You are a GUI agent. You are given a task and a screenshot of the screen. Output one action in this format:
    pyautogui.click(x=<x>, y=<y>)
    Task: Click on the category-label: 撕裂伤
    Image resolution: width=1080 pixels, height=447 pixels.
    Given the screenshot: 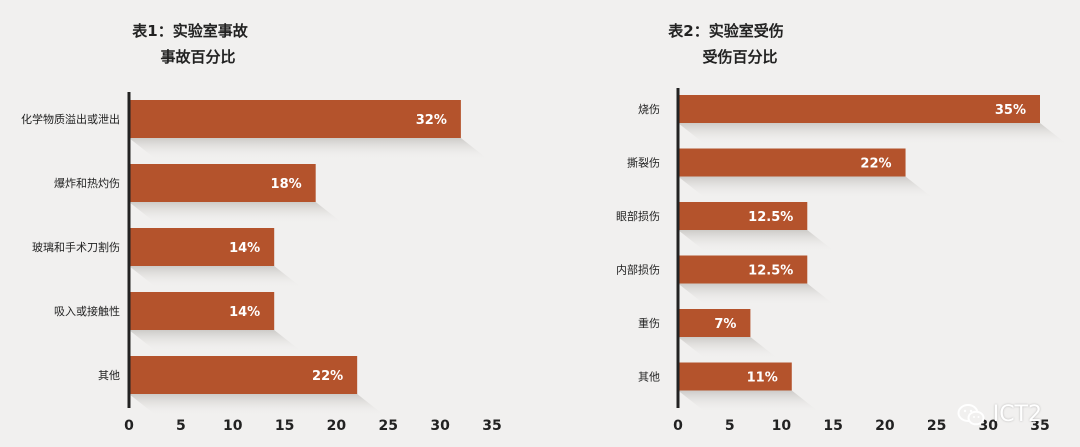 What is the action you would take?
    pyautogui.click(x=643, y=163)
    